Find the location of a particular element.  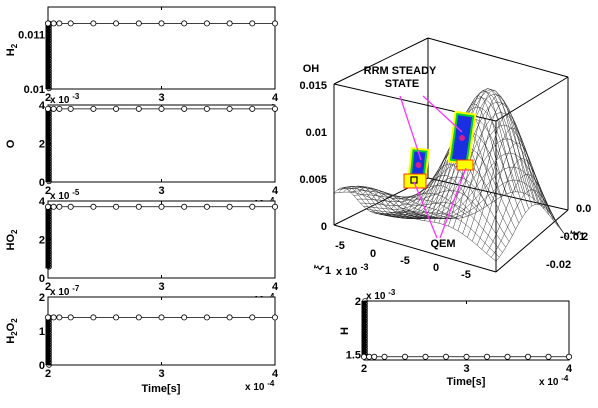

xi1-exponent: x 10 -3 is located at coordinates (352, 270).